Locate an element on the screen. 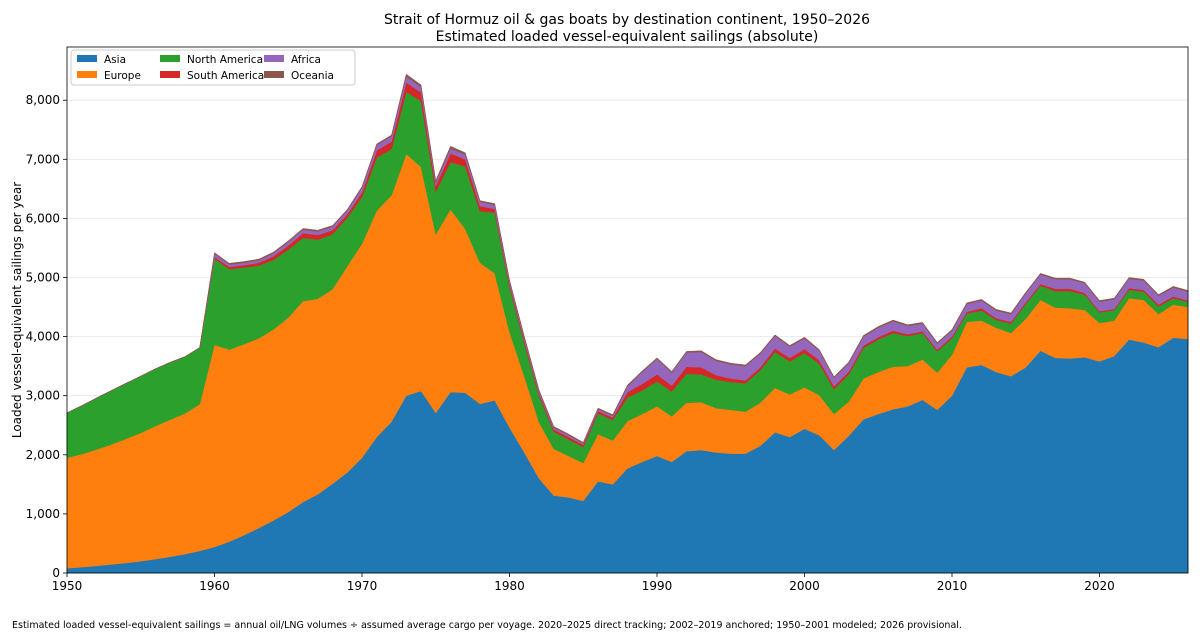 The image size is (1200, 640). y-tick-label: 4,000 is located at coordinates (43, 337).